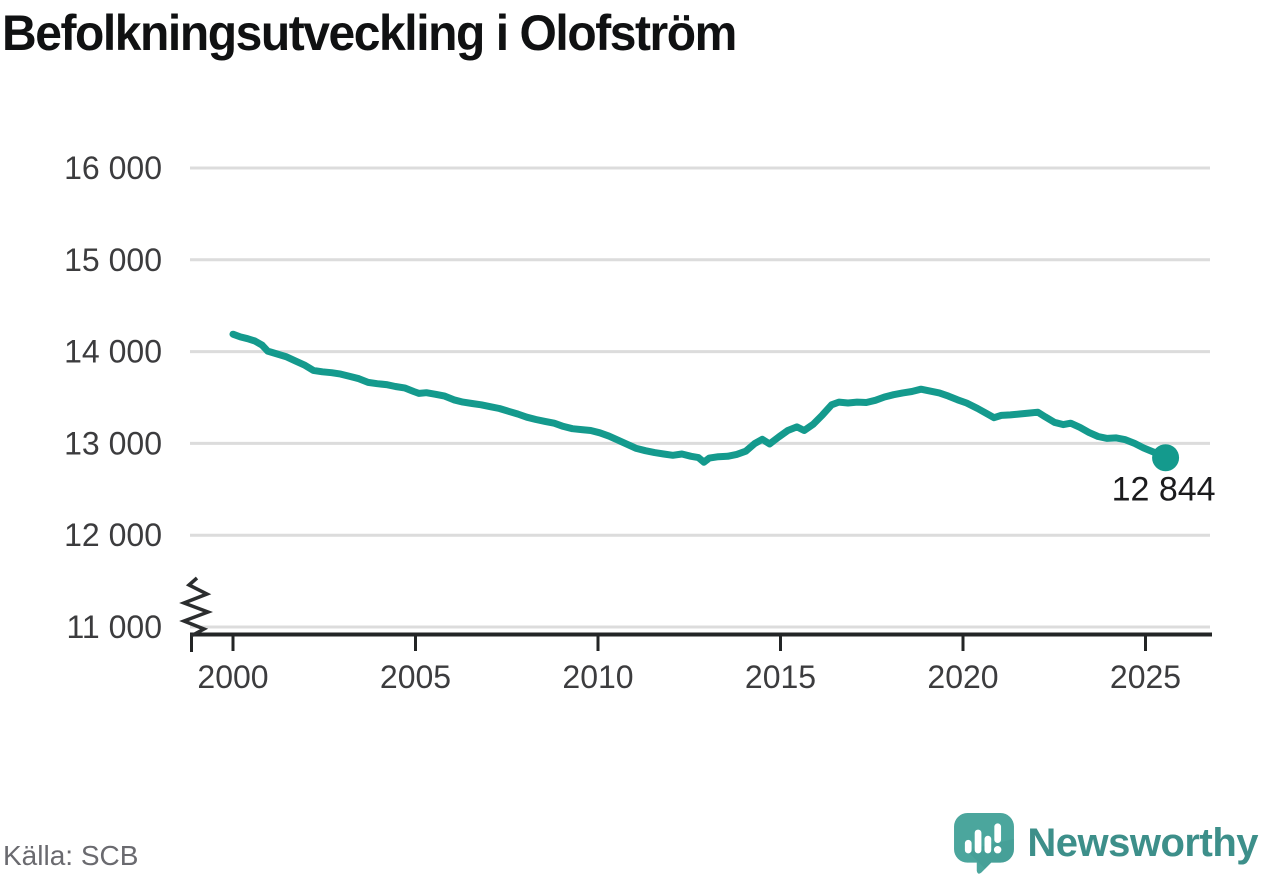  I want to click on newsworthy-bubble-chart-icon, so click(984, 843).